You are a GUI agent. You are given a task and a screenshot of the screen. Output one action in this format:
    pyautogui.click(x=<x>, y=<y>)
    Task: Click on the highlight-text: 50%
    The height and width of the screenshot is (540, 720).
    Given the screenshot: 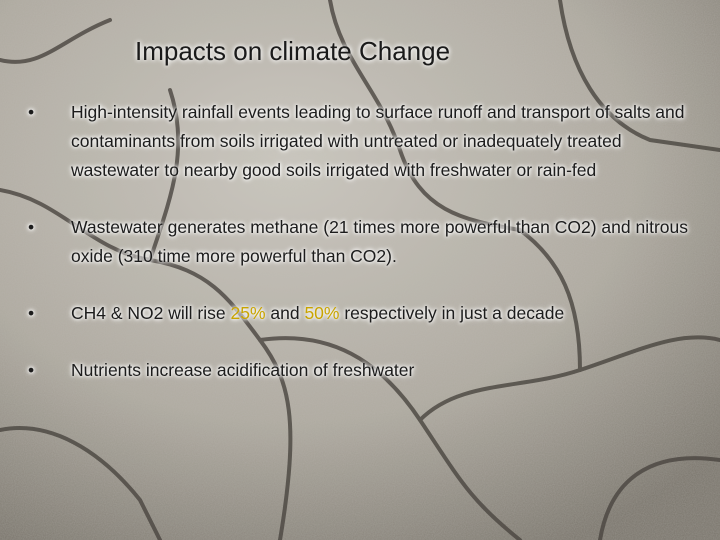 What is the action you would take?
    pyautogui.click(x=322, y=313)
    